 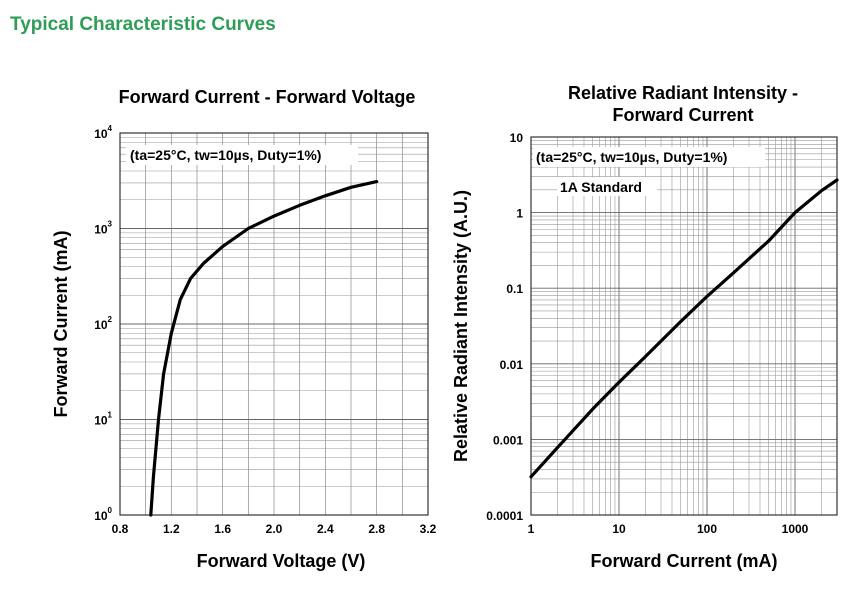 I want to click on y-tick-label: 10, so click(x=517, y=138).